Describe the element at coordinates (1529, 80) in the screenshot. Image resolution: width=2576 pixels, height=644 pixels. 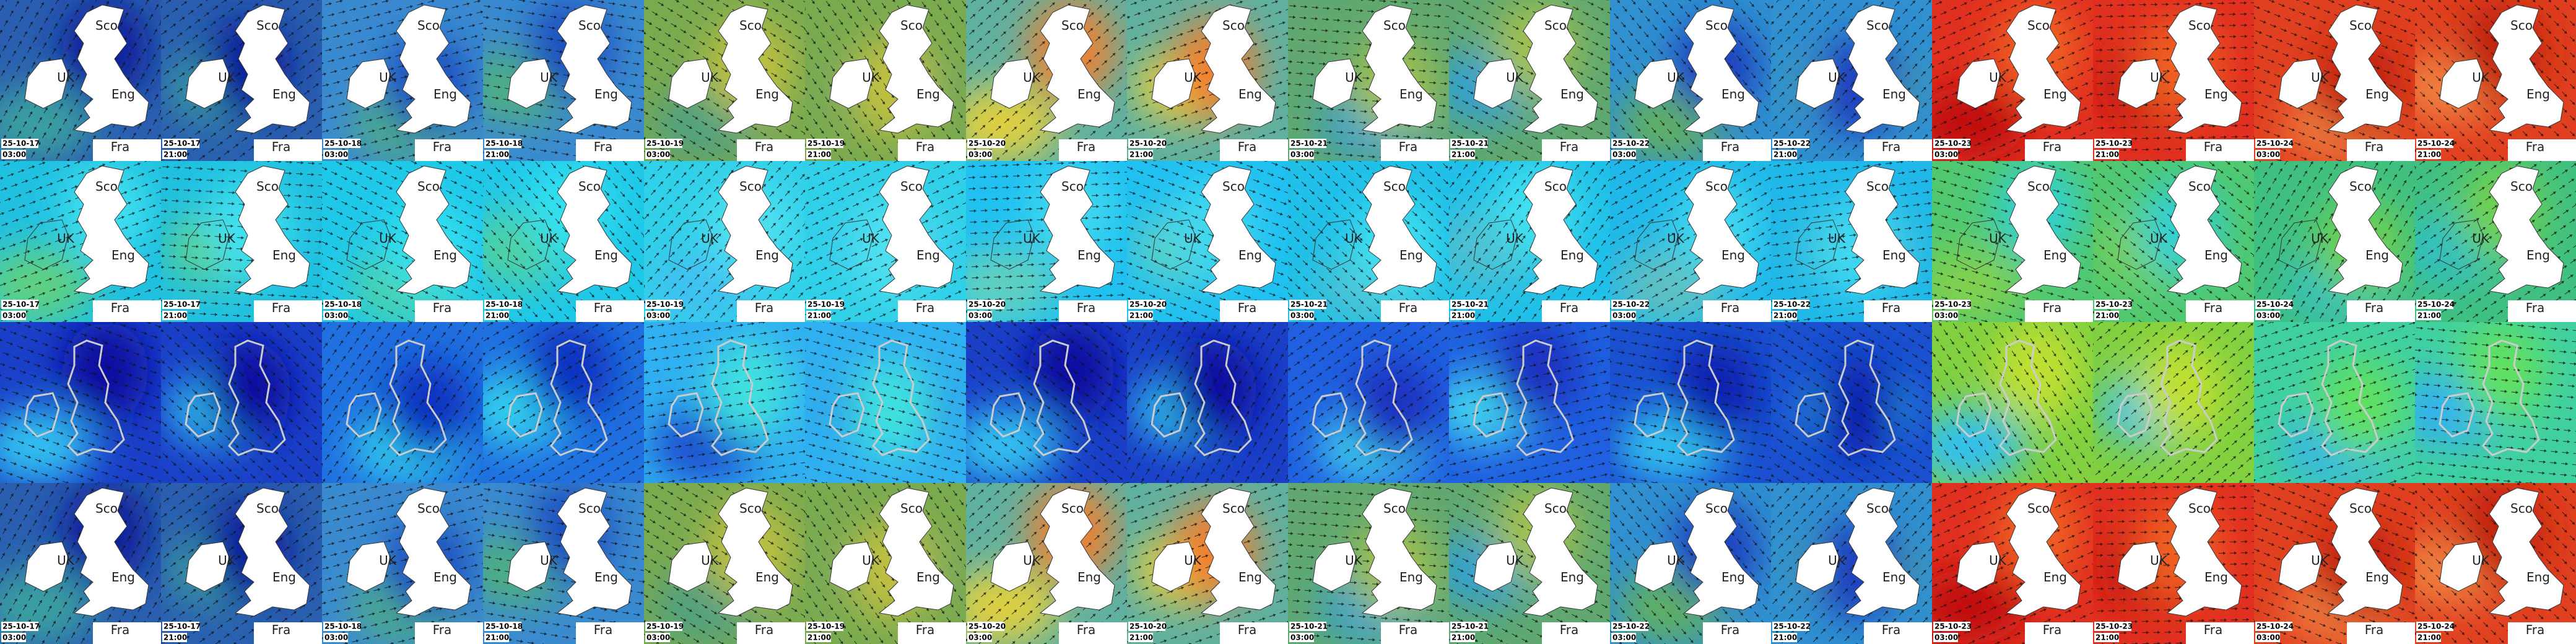
I see `map-tile: Sco UK Eng Fra 25-10-21 21:00` at that location.